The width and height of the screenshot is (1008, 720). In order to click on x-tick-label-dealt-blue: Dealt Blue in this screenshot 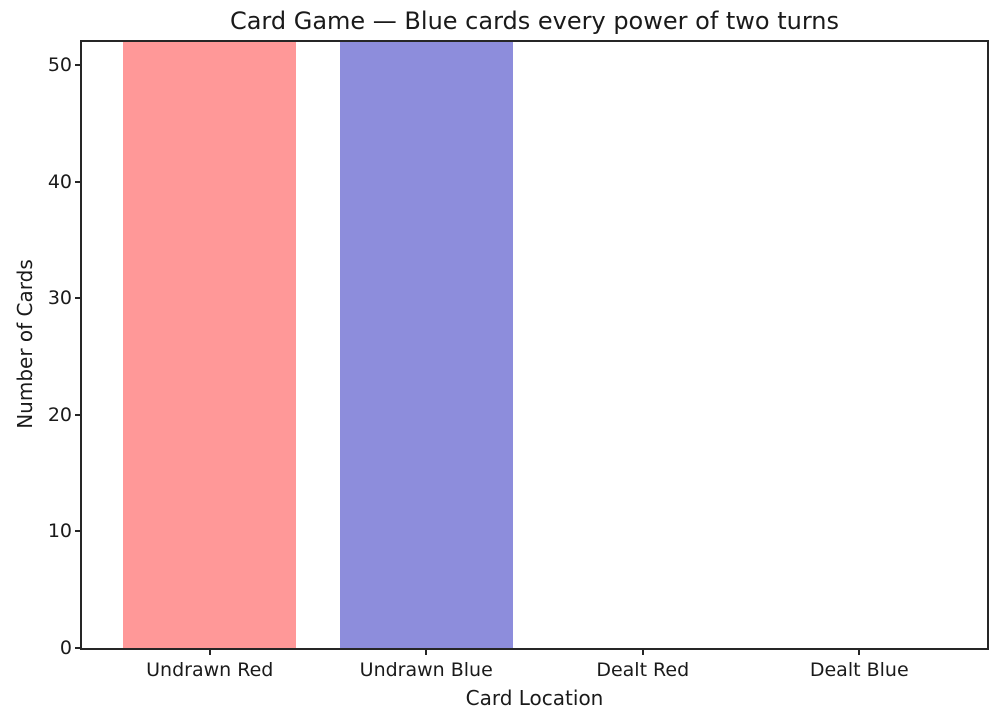, I will do `click(859, 670)`.